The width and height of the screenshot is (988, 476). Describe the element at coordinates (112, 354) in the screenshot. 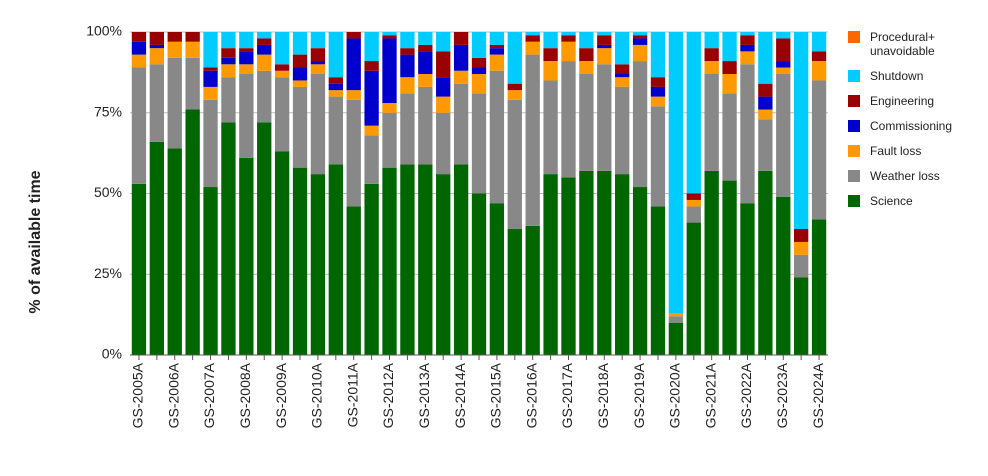

I see `y-tick-label: 0%` at that location.